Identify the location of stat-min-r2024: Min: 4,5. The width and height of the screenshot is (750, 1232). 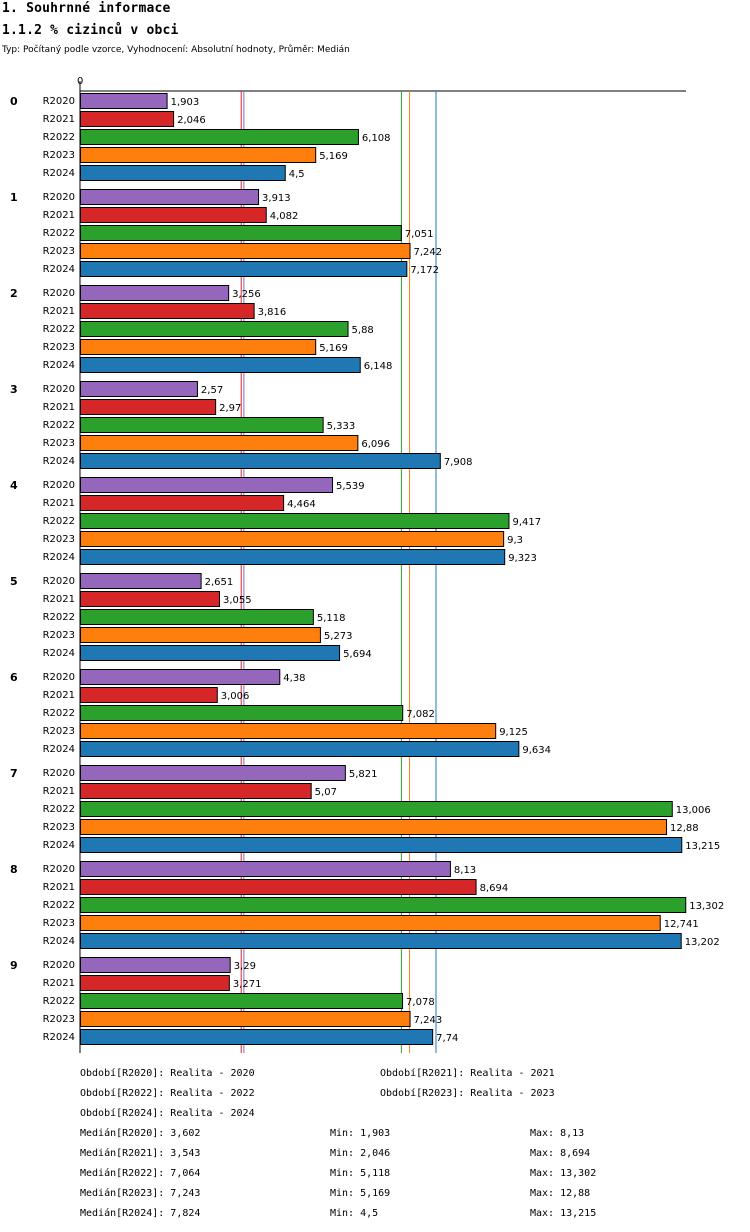
(354, 1213).